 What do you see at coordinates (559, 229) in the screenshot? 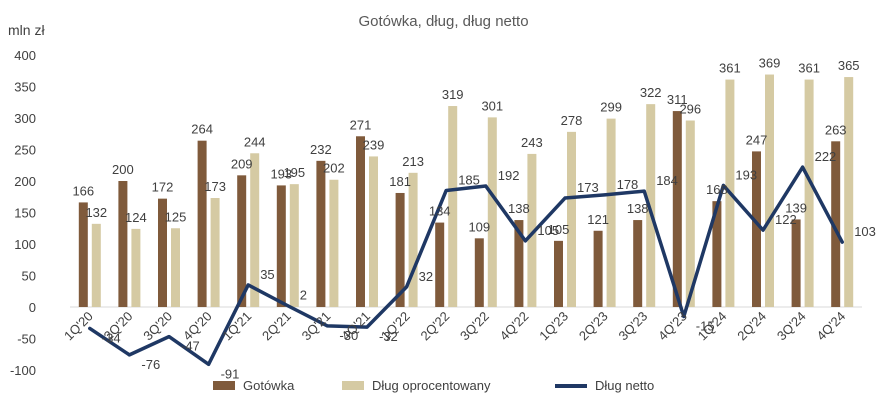
I see `data-label-gotowka: 105` at bounding box center [559, 229].